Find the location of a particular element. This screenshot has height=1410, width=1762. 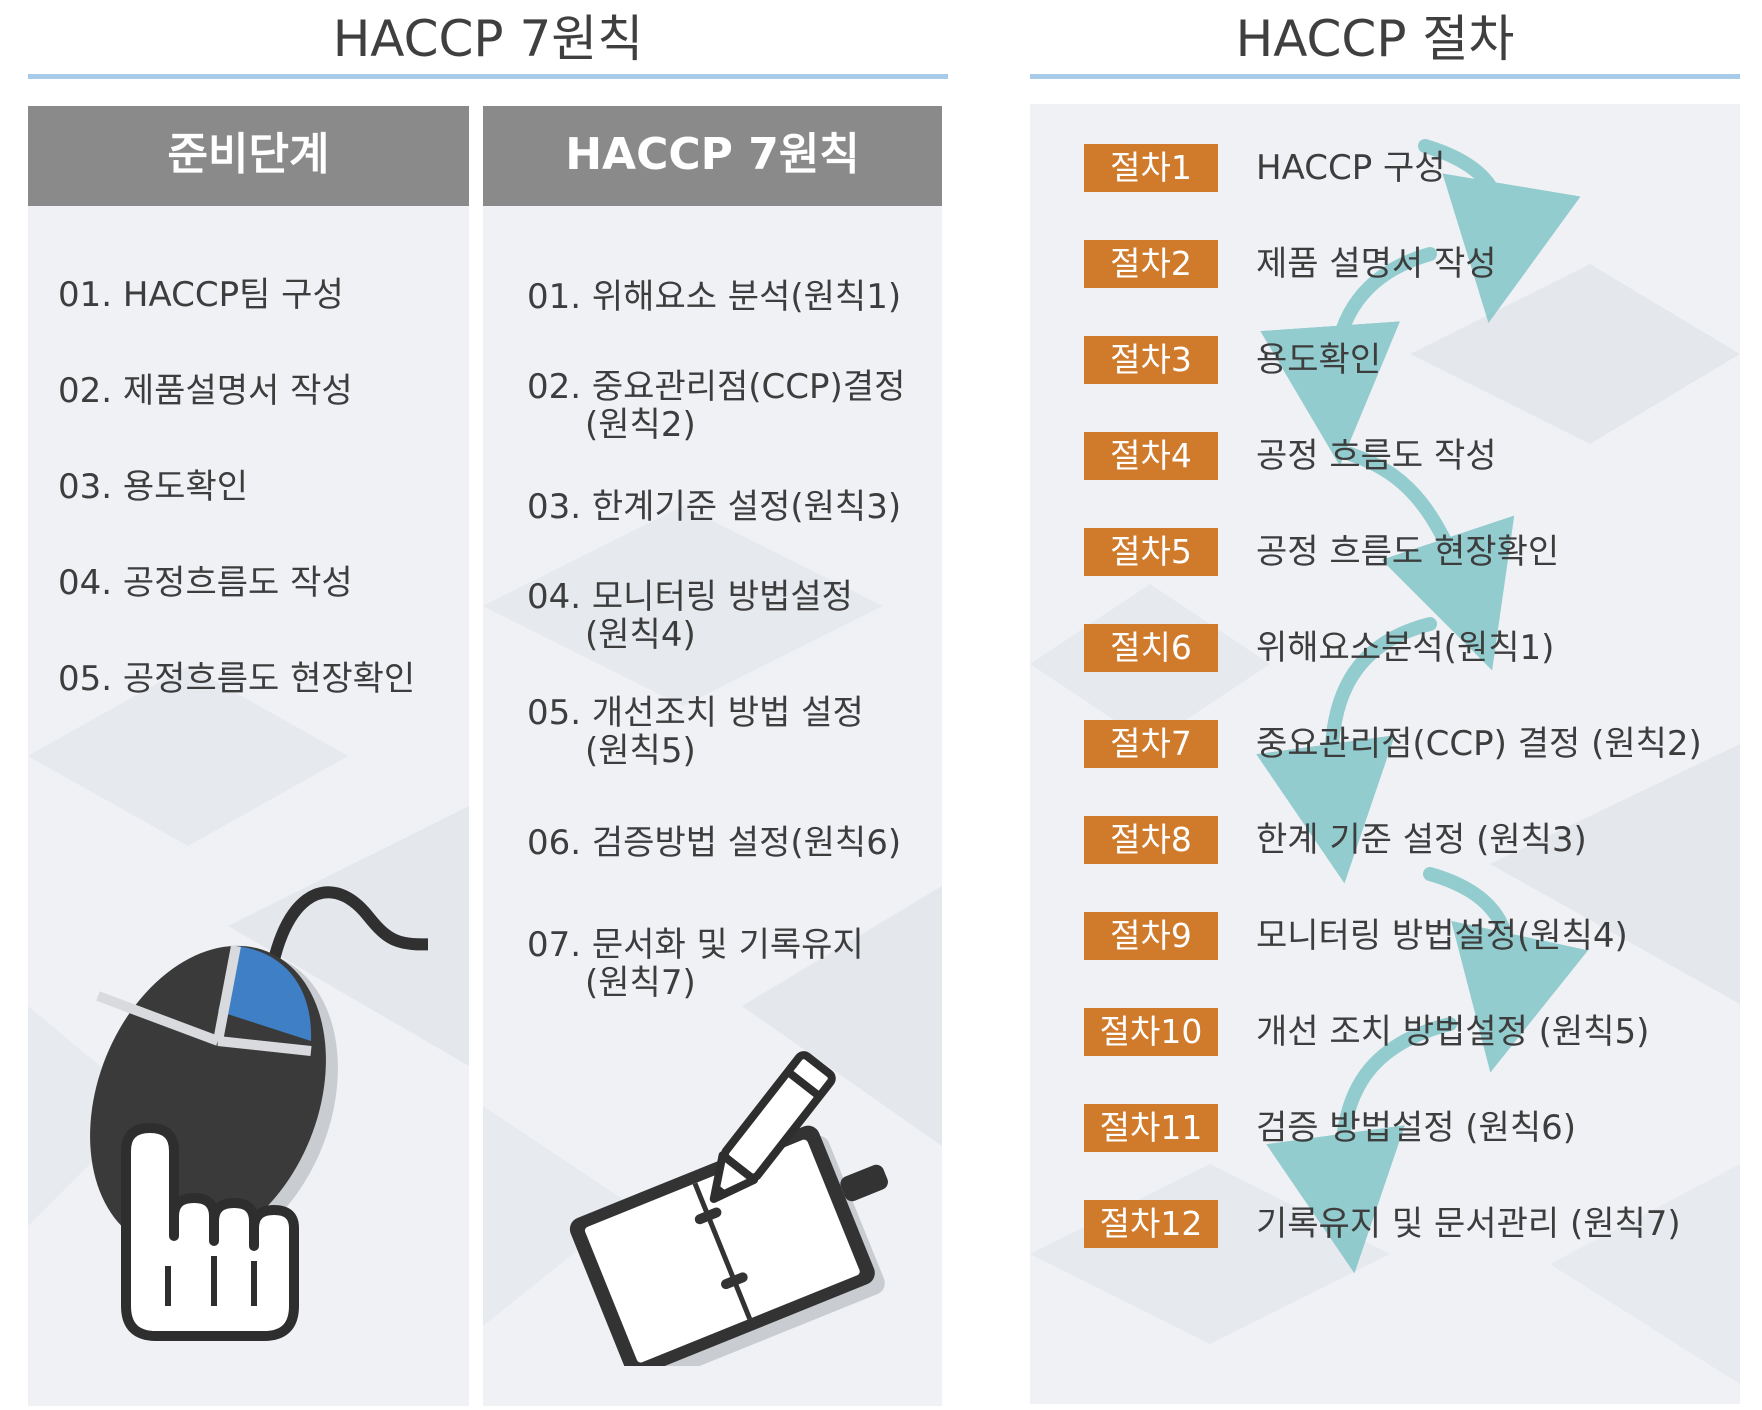

principle-line2: (원칙5) is located at coordinates (640, 751).